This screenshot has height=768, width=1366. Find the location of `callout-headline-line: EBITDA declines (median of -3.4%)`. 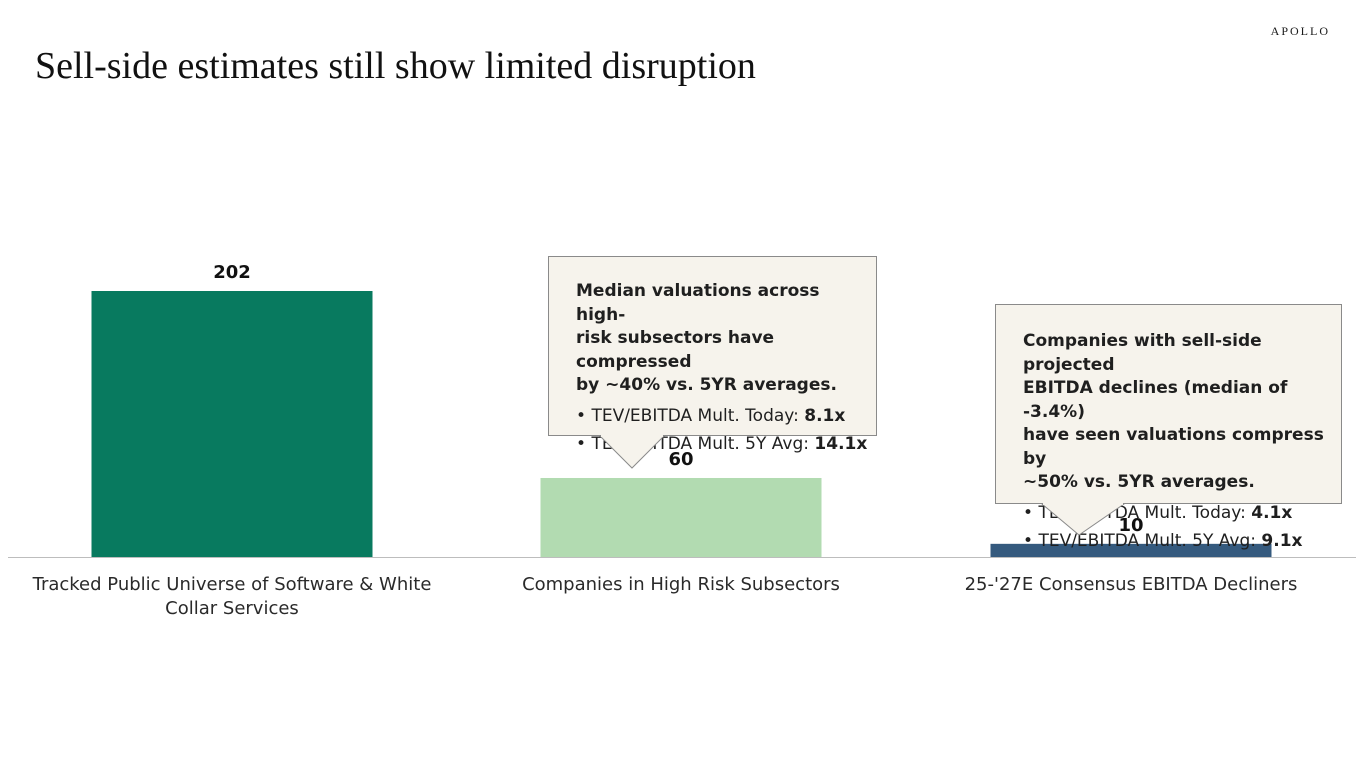

callout-headline-line: EBITDA declines (median of -3.4%) is located at coordinates (1155, 400).